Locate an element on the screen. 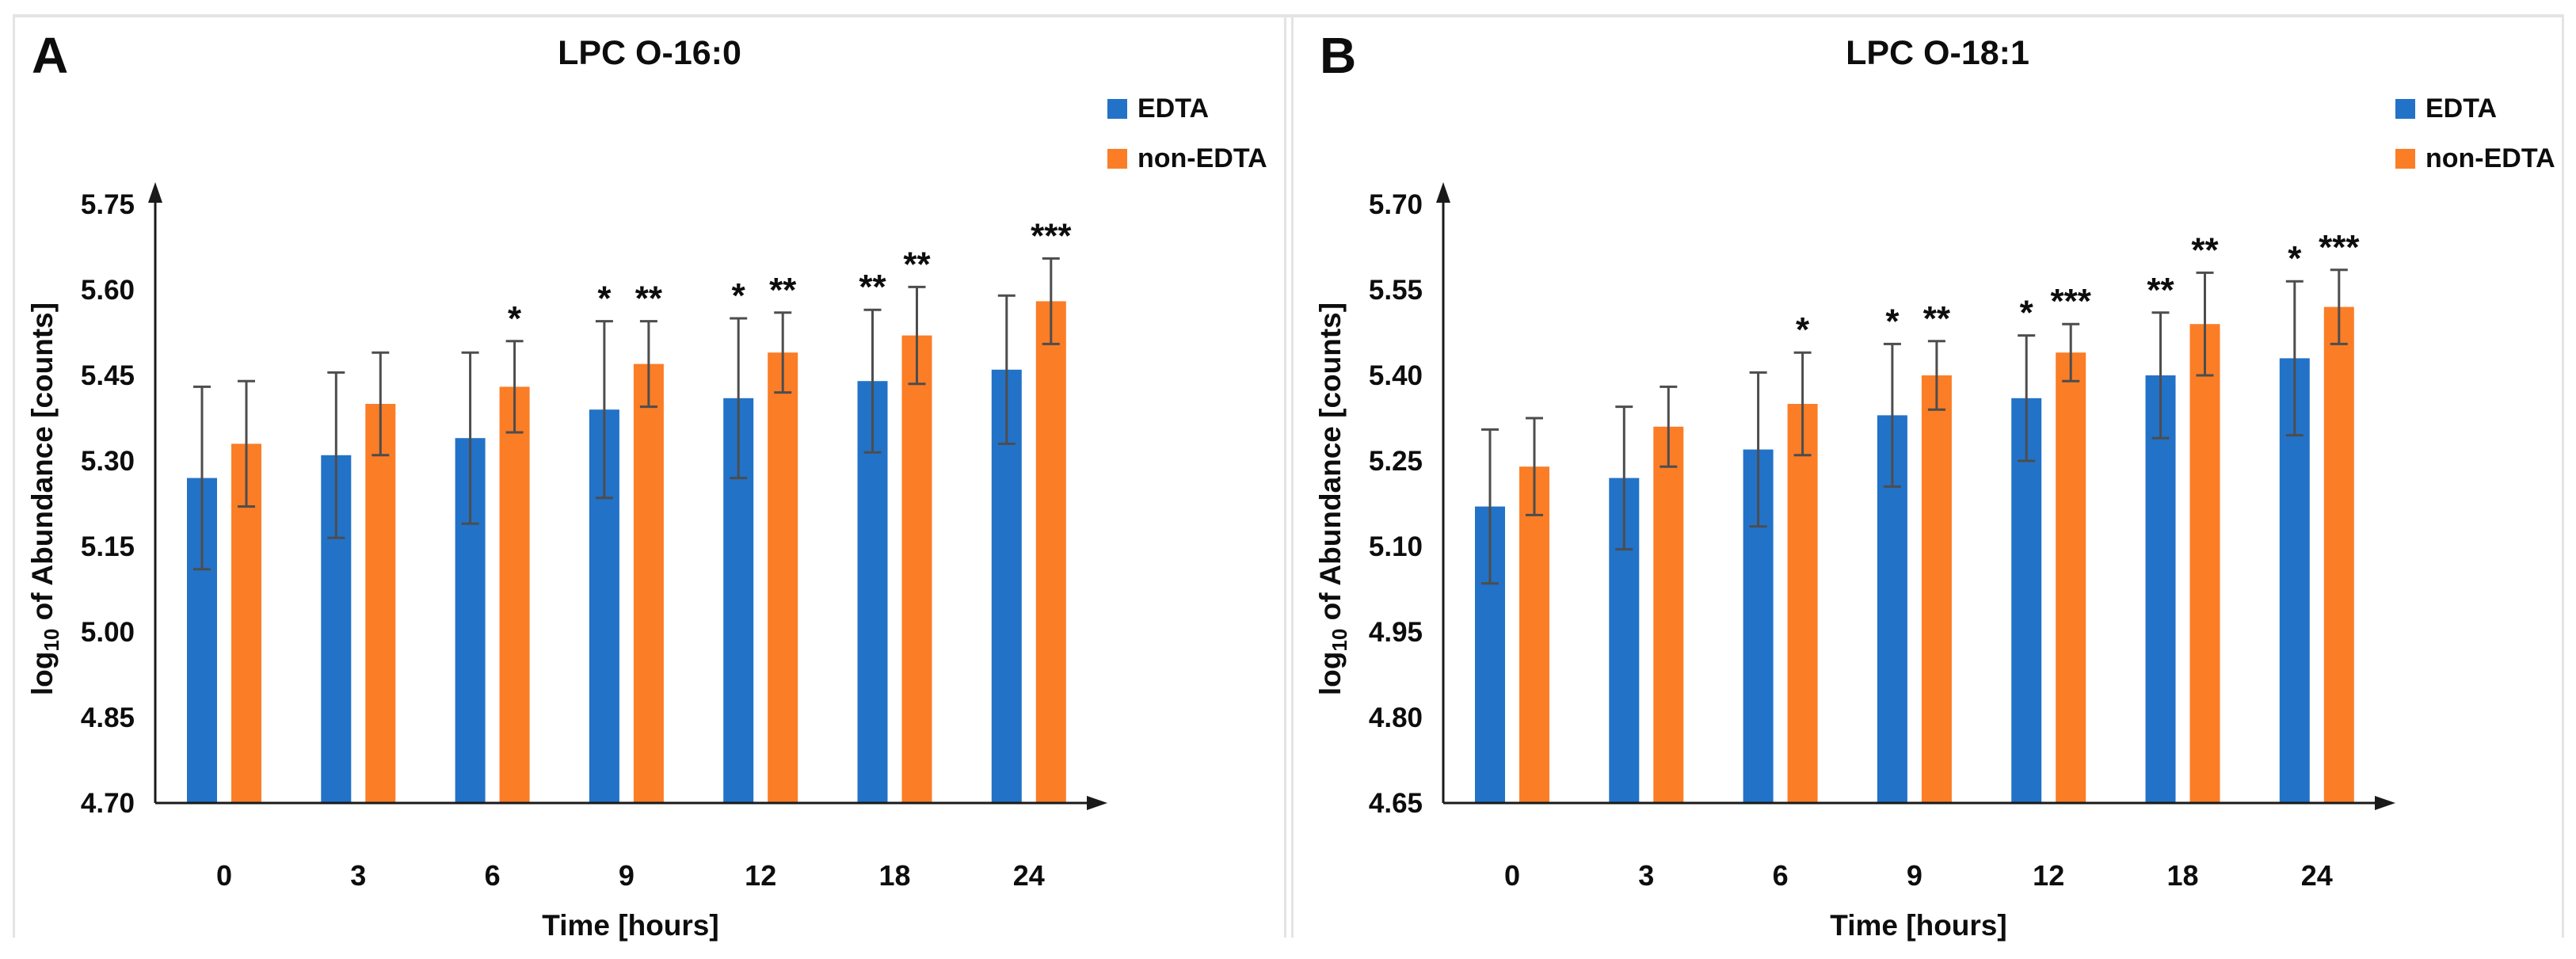  panel-divider-left is located at coordinates (1285, 476).